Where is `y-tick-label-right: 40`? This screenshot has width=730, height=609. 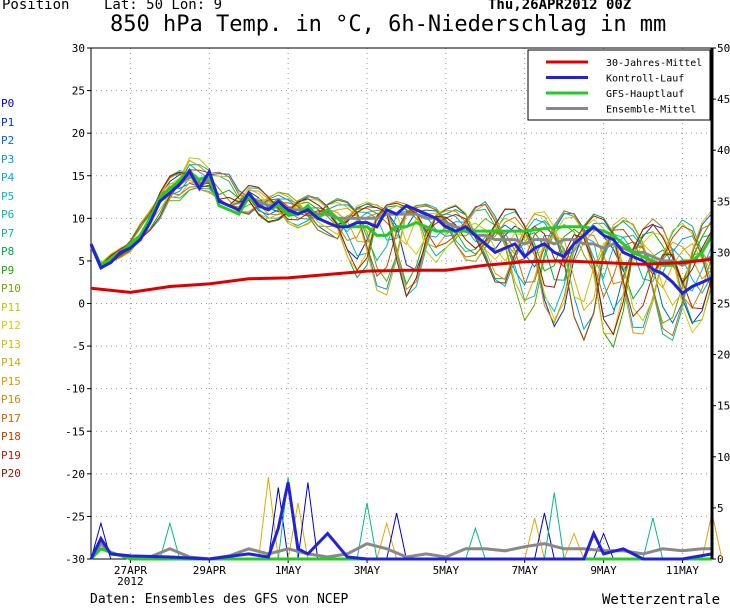
y-tick-label-right: 40 is located at coordinates (723, 150).